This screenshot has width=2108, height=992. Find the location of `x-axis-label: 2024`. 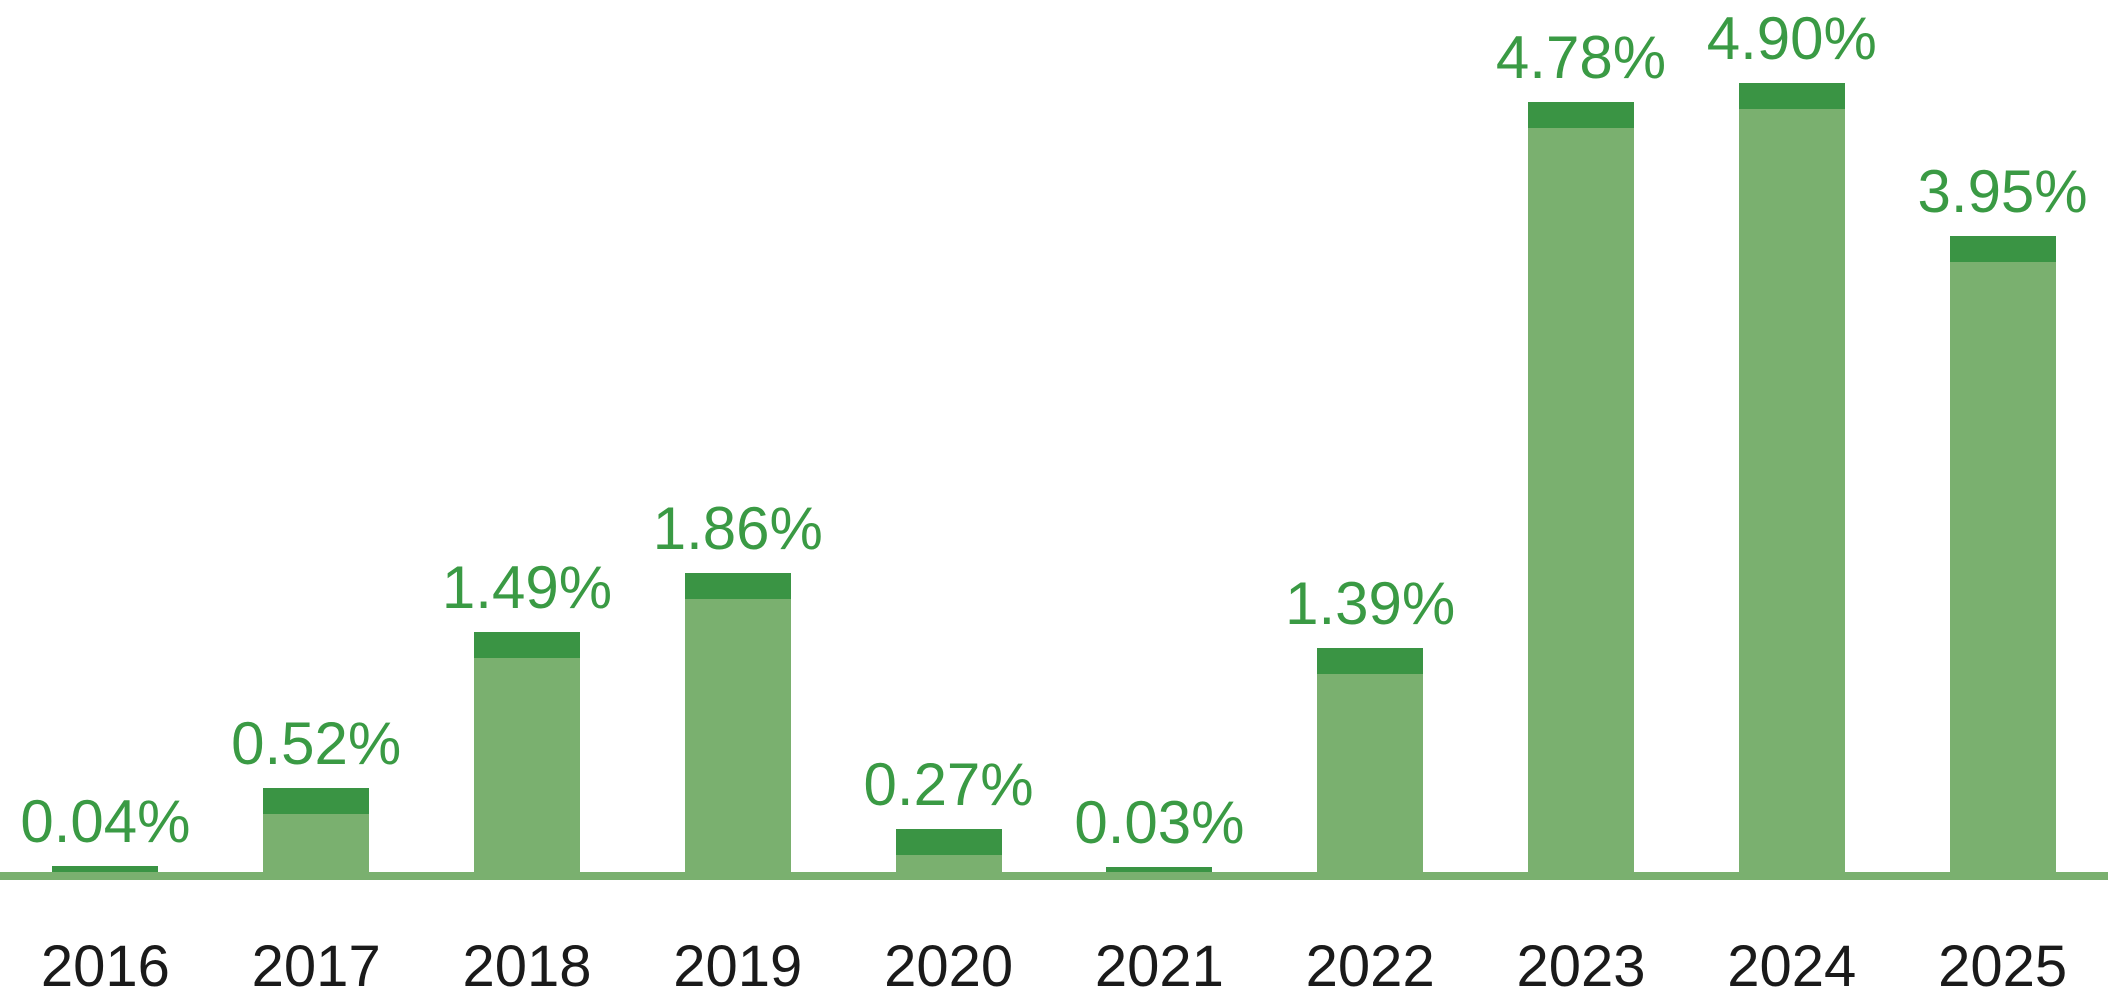

x-axis-label: 2024 is located at coordinates (1792, 963).